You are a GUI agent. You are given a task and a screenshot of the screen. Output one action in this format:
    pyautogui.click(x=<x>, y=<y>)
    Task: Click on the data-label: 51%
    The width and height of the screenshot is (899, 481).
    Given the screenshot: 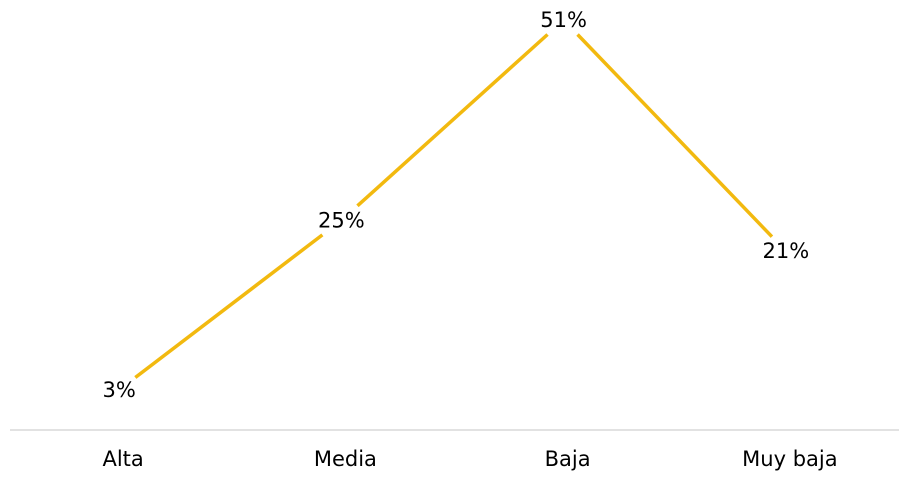 What is the action you would take?
    pyautogui.click(x=563, y=20)
    